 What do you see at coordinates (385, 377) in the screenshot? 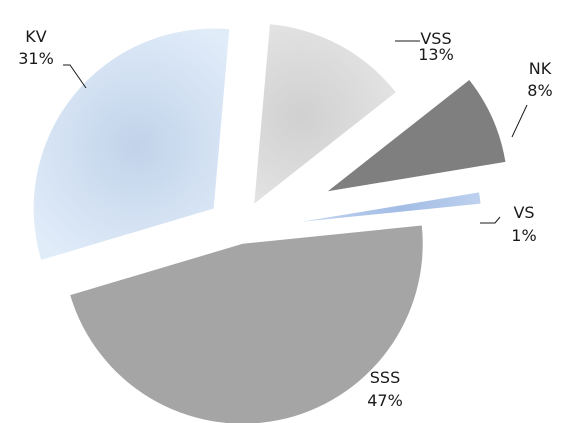
I see `slice-label-sss: SSS` at bounding box center [385, 377].